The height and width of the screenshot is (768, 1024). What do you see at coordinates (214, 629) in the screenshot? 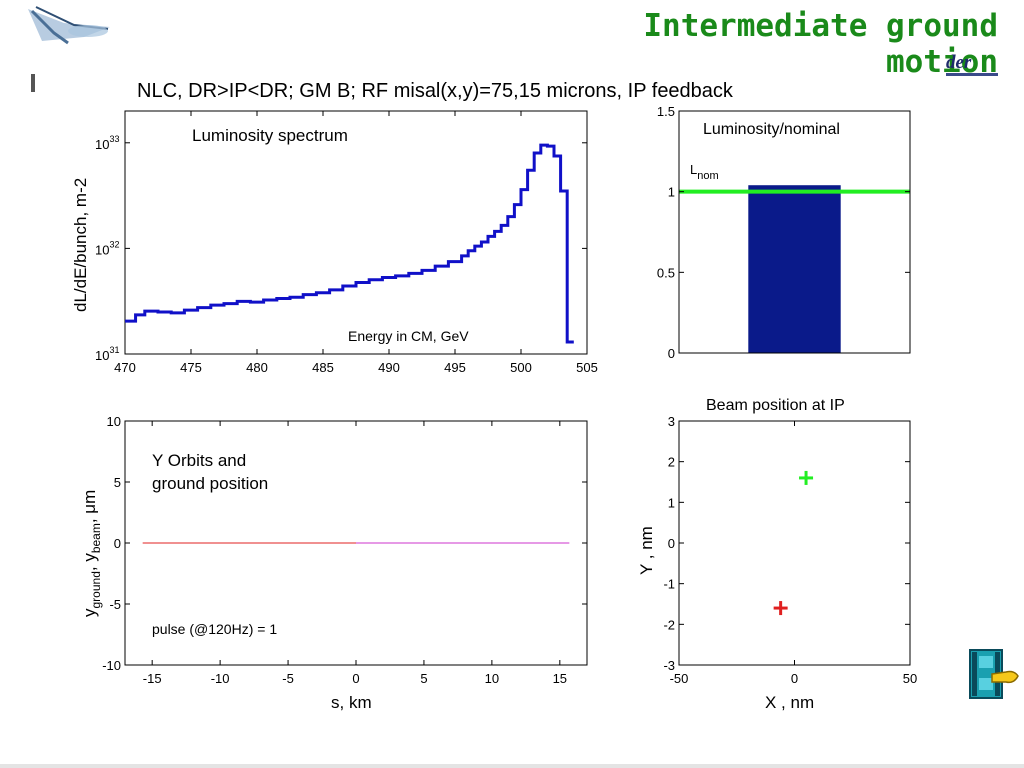
I see `pulse-annotation: pulse (@120Hz) = 1` at bounding box center [214, 629].